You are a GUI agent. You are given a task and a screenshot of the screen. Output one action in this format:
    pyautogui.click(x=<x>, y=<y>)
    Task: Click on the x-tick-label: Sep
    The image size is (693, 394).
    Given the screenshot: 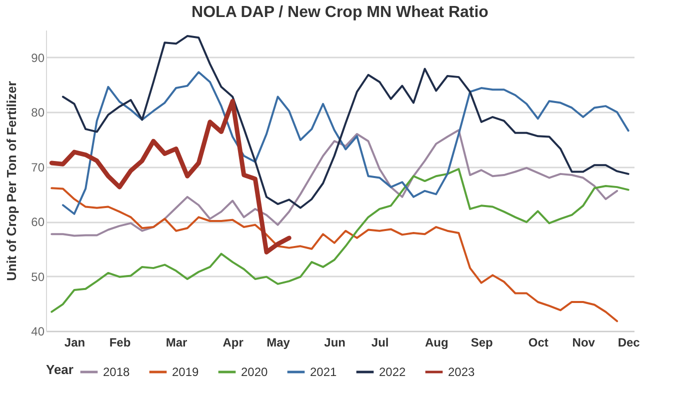 What is the action you would take?
    pyautogui.click(x=481, y=343)
    